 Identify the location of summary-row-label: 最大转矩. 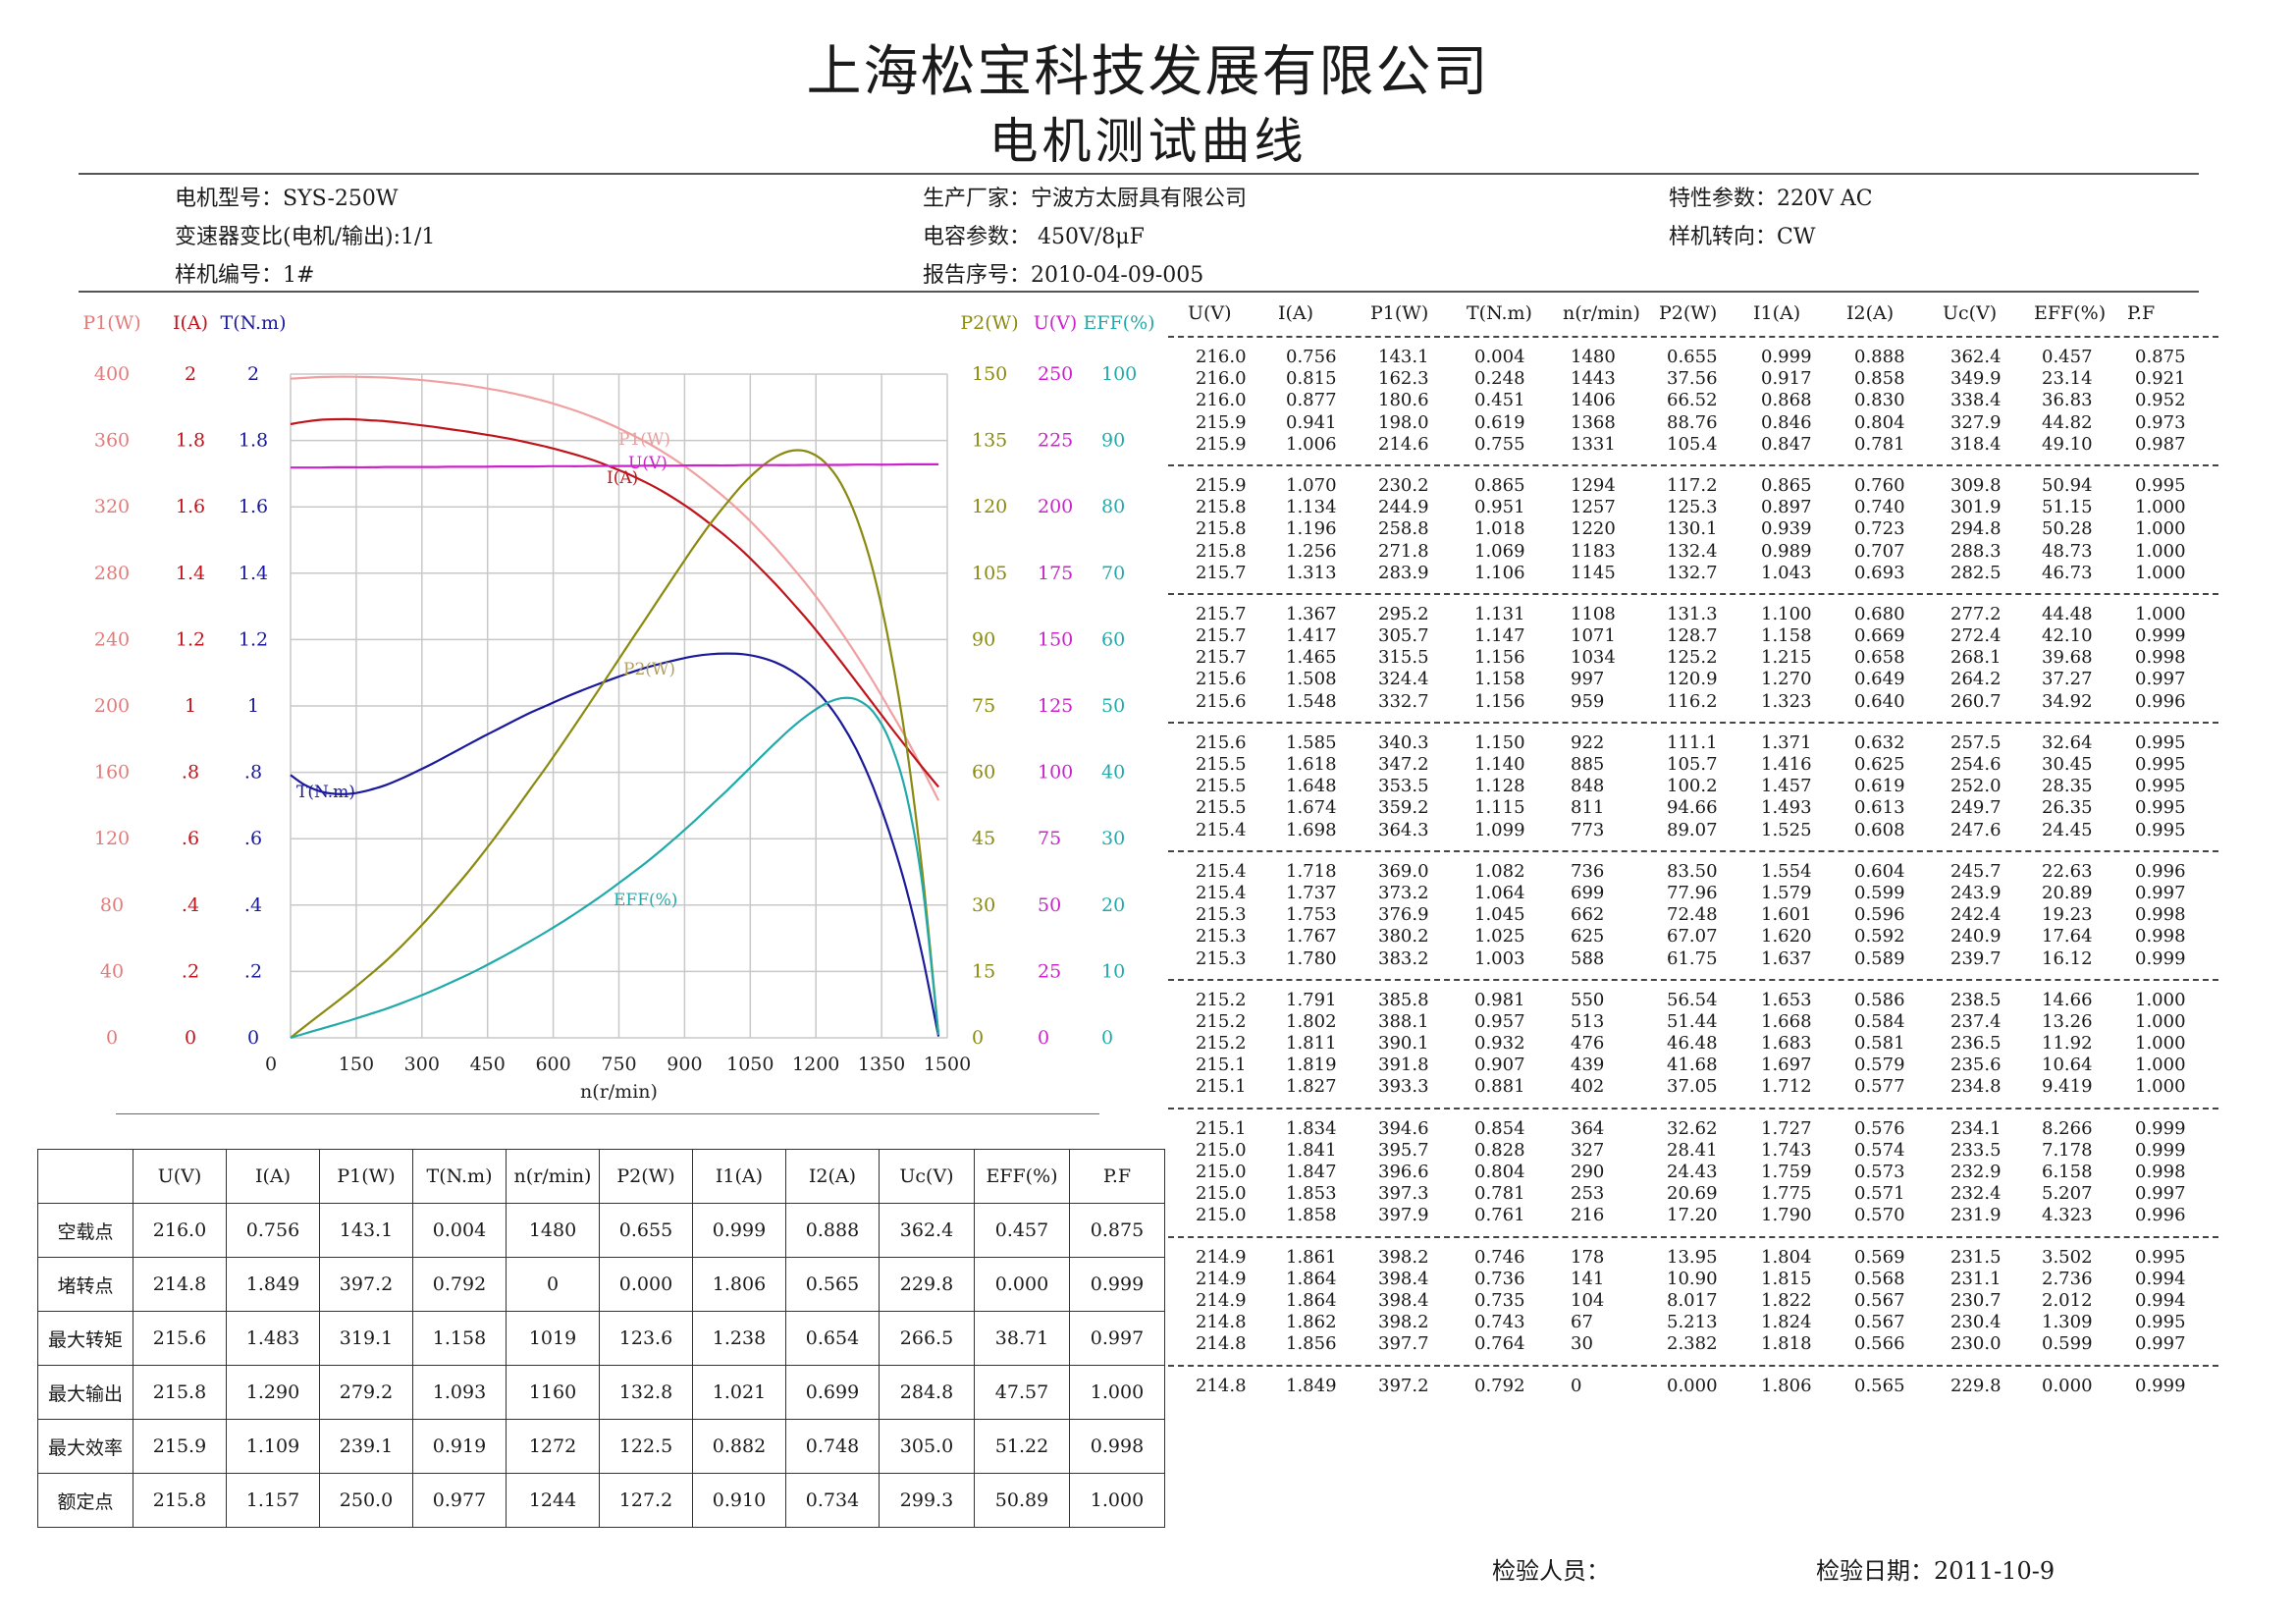
(85, 1338).